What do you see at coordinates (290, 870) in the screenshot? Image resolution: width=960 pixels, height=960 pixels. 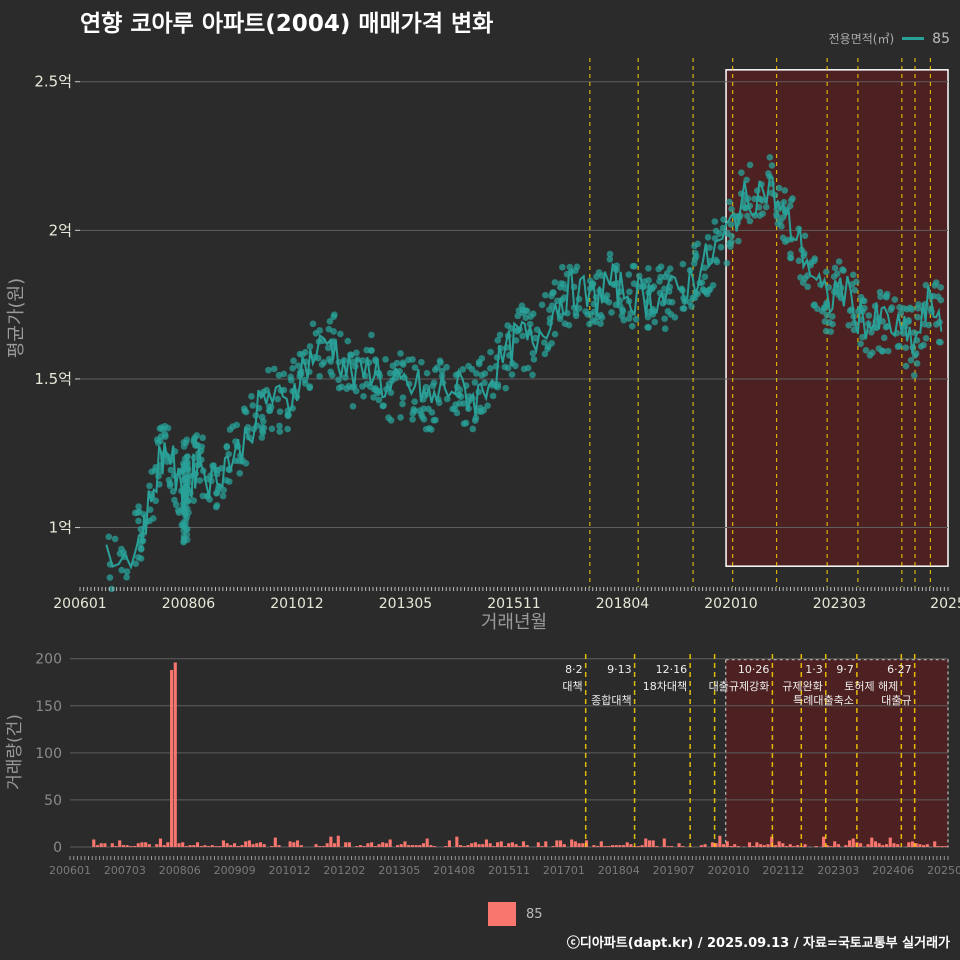 I see `volume-x-tick-label: 201012` at bounding box center [290, 870].